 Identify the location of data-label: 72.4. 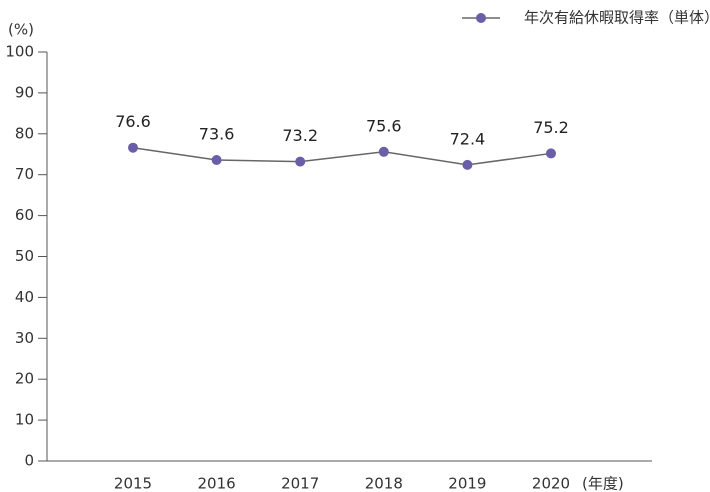
(468, 138).